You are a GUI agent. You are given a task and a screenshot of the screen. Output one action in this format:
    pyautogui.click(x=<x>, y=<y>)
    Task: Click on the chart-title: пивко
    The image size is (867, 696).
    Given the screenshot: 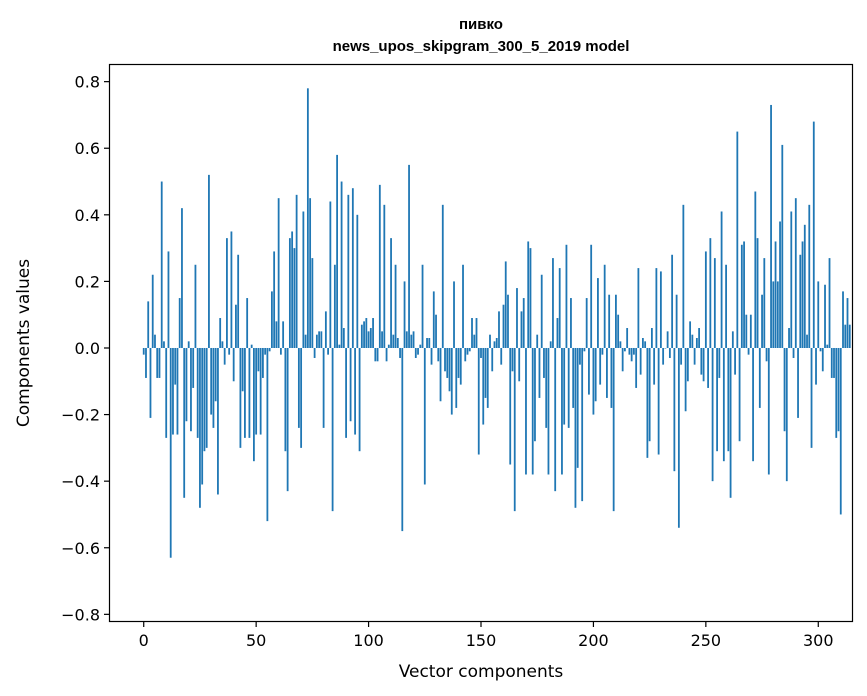 What is the action you would take?
    pyautogui.click(x=481, y=24)
    